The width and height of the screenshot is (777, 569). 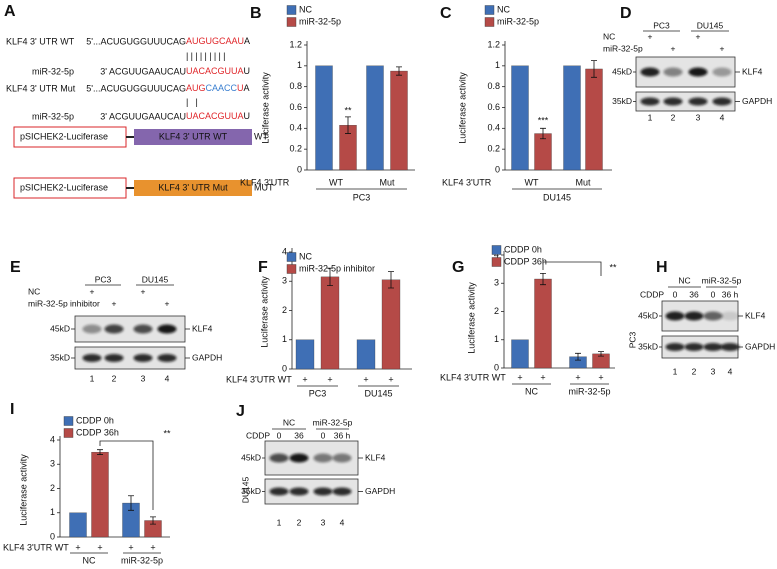 I want to click on legend-label: NC, so click(x=305, y=256).